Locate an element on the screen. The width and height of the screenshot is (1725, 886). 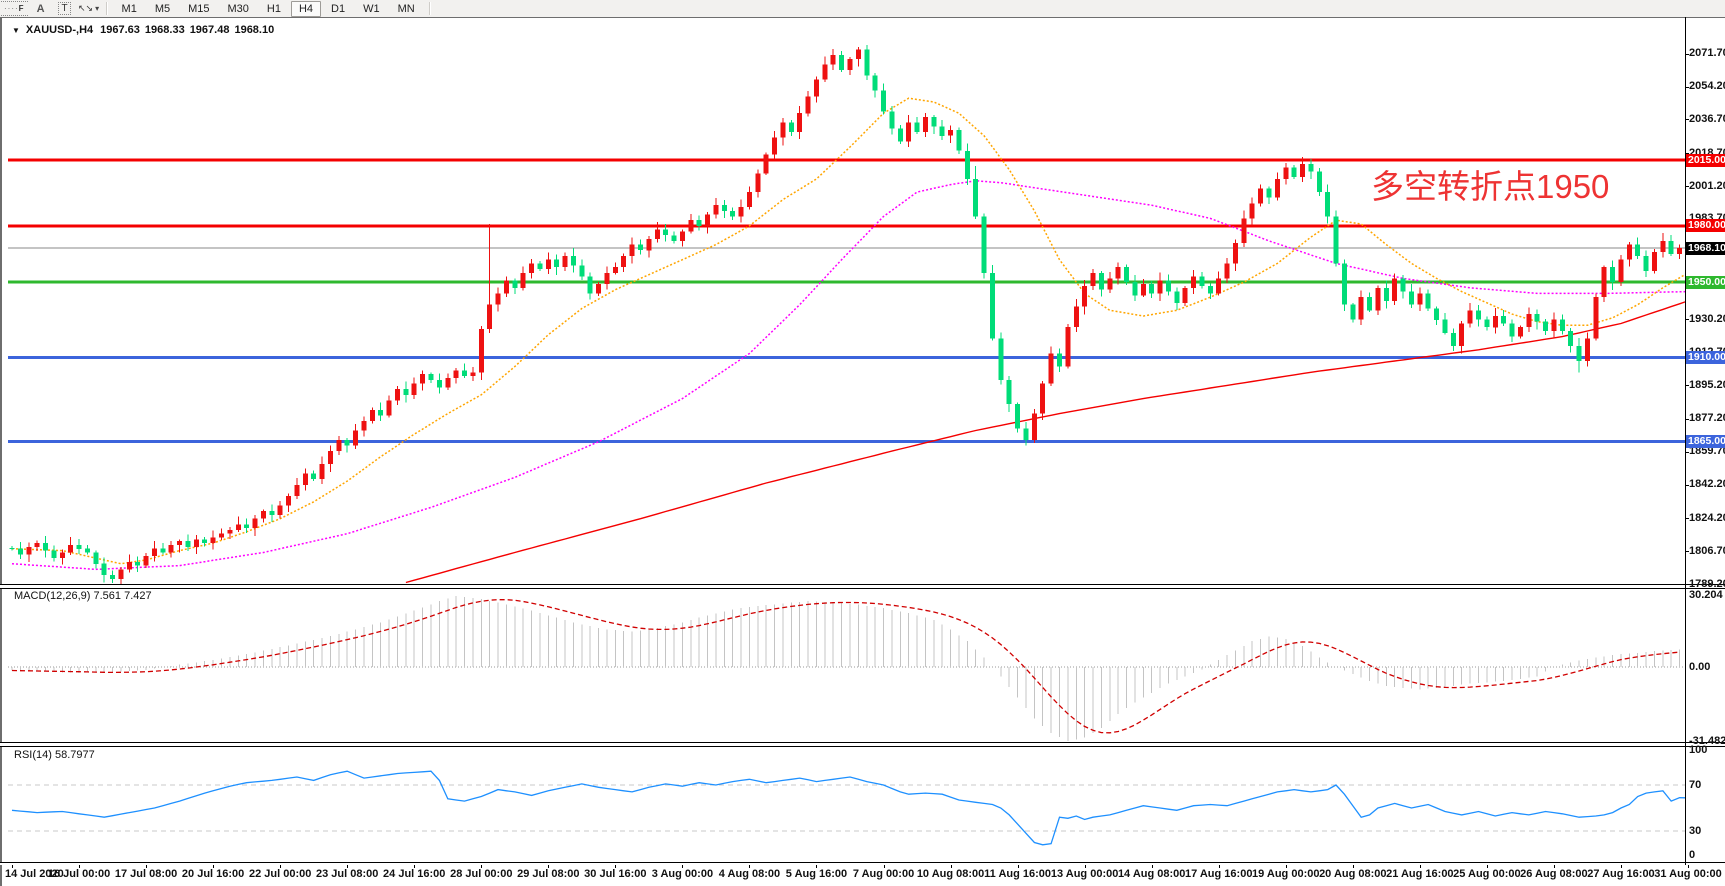
timeframe-button-mn: MN is located at coordinates (406, 8).